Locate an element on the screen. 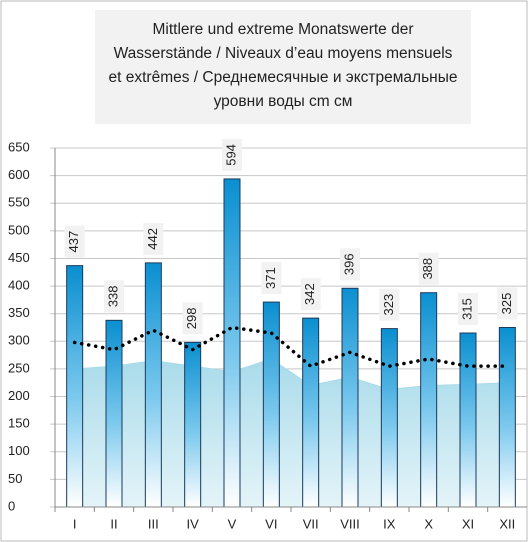 The width and height of the screenshot is (528, 542). data-label: 325 is located at coordinates (506, 304).